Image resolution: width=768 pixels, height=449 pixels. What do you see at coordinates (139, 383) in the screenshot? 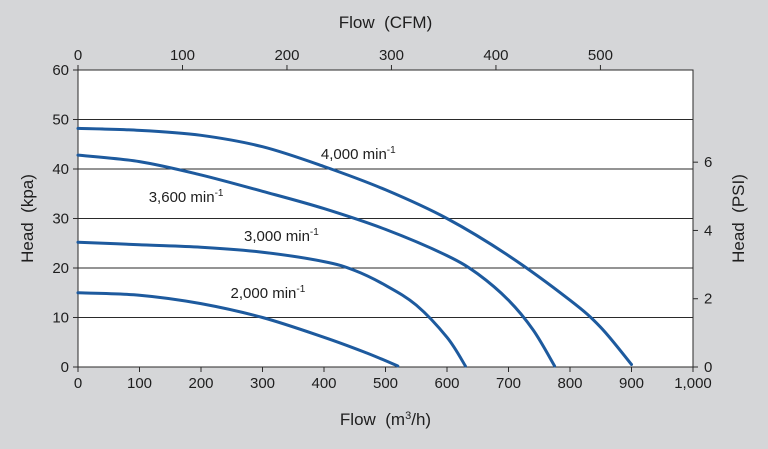
I see `x-tick-label: 100` at bounding box center [139, 383].